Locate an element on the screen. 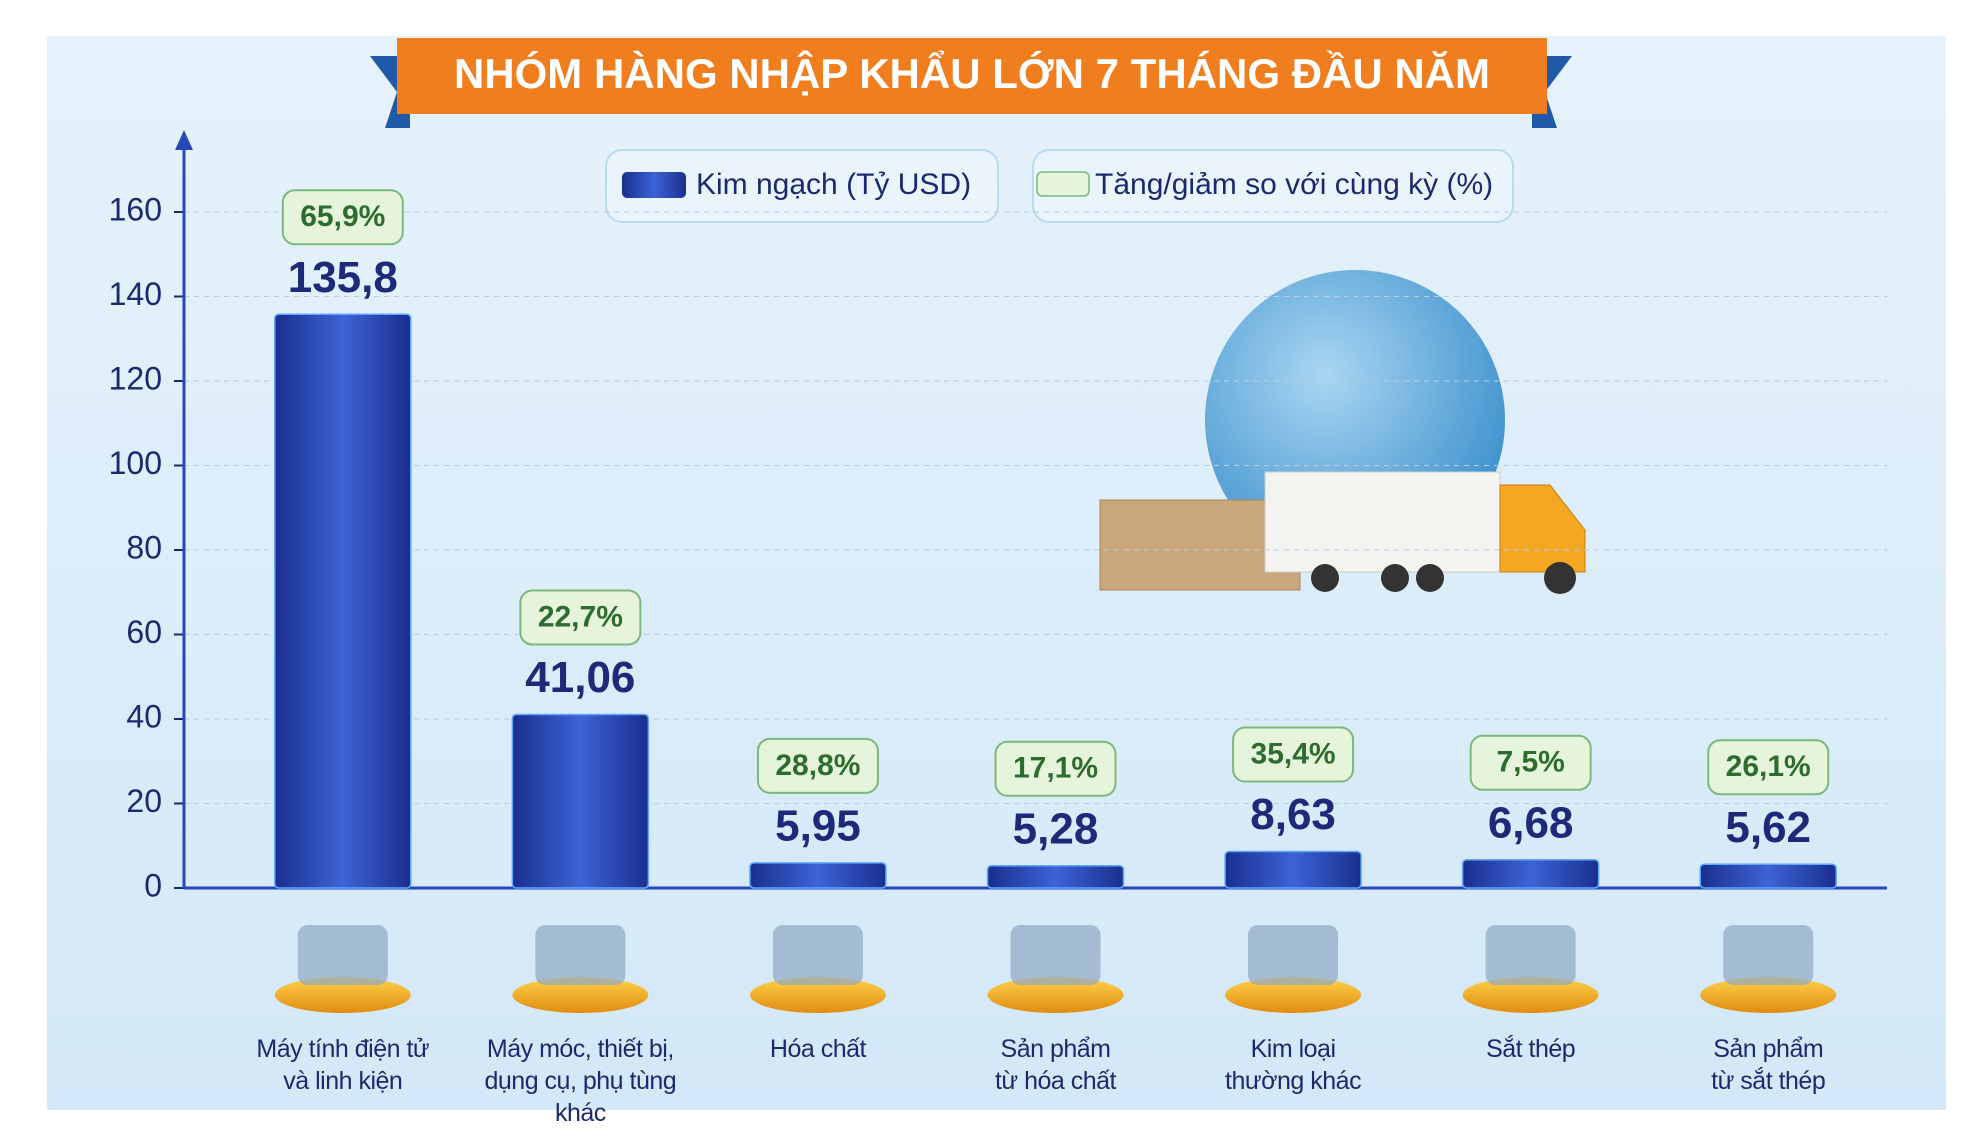 The height and width of the screenshot is (1147, 1978). y-tick-label: 0 is located at coordinates (153, 885).